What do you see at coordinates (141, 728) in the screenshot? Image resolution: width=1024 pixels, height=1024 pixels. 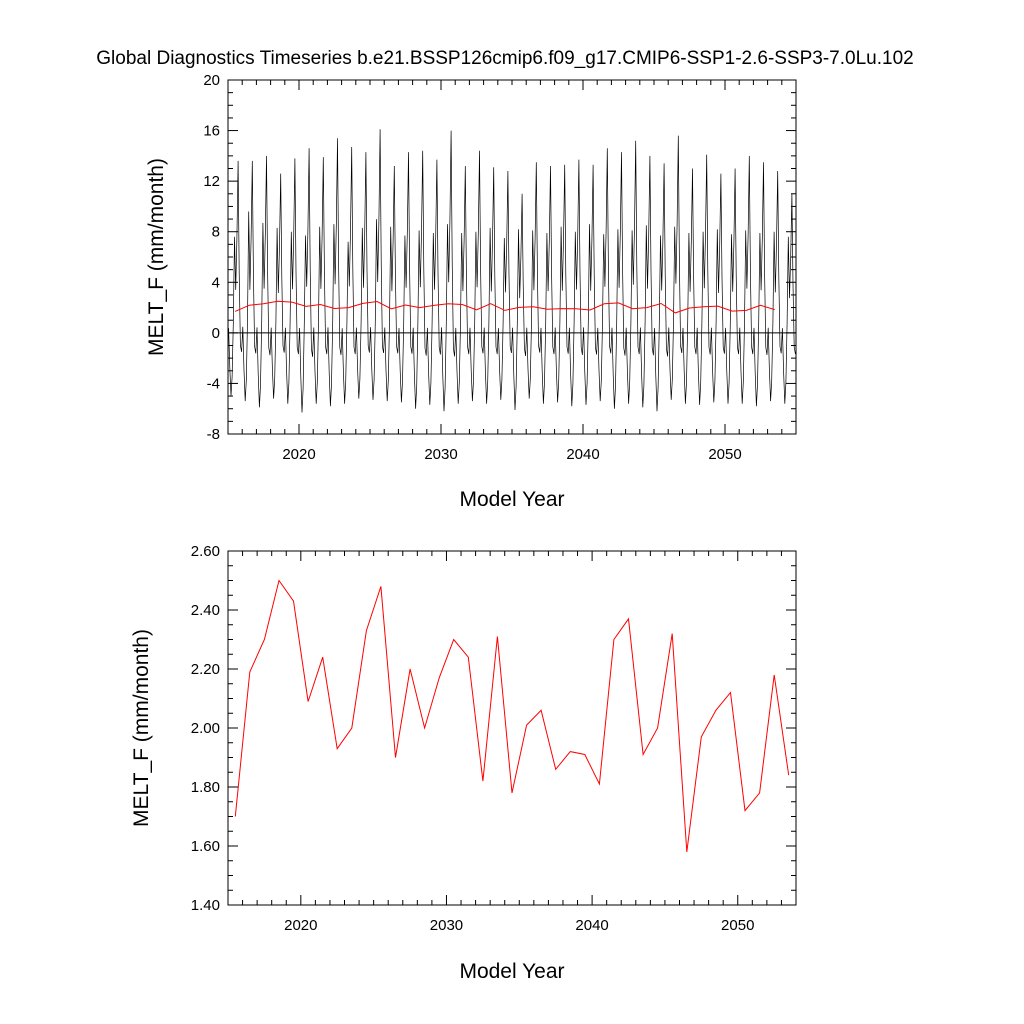 I see `bottom-y-axis-title: MELT_F (mm/month)` at bounding box center [141, 728].